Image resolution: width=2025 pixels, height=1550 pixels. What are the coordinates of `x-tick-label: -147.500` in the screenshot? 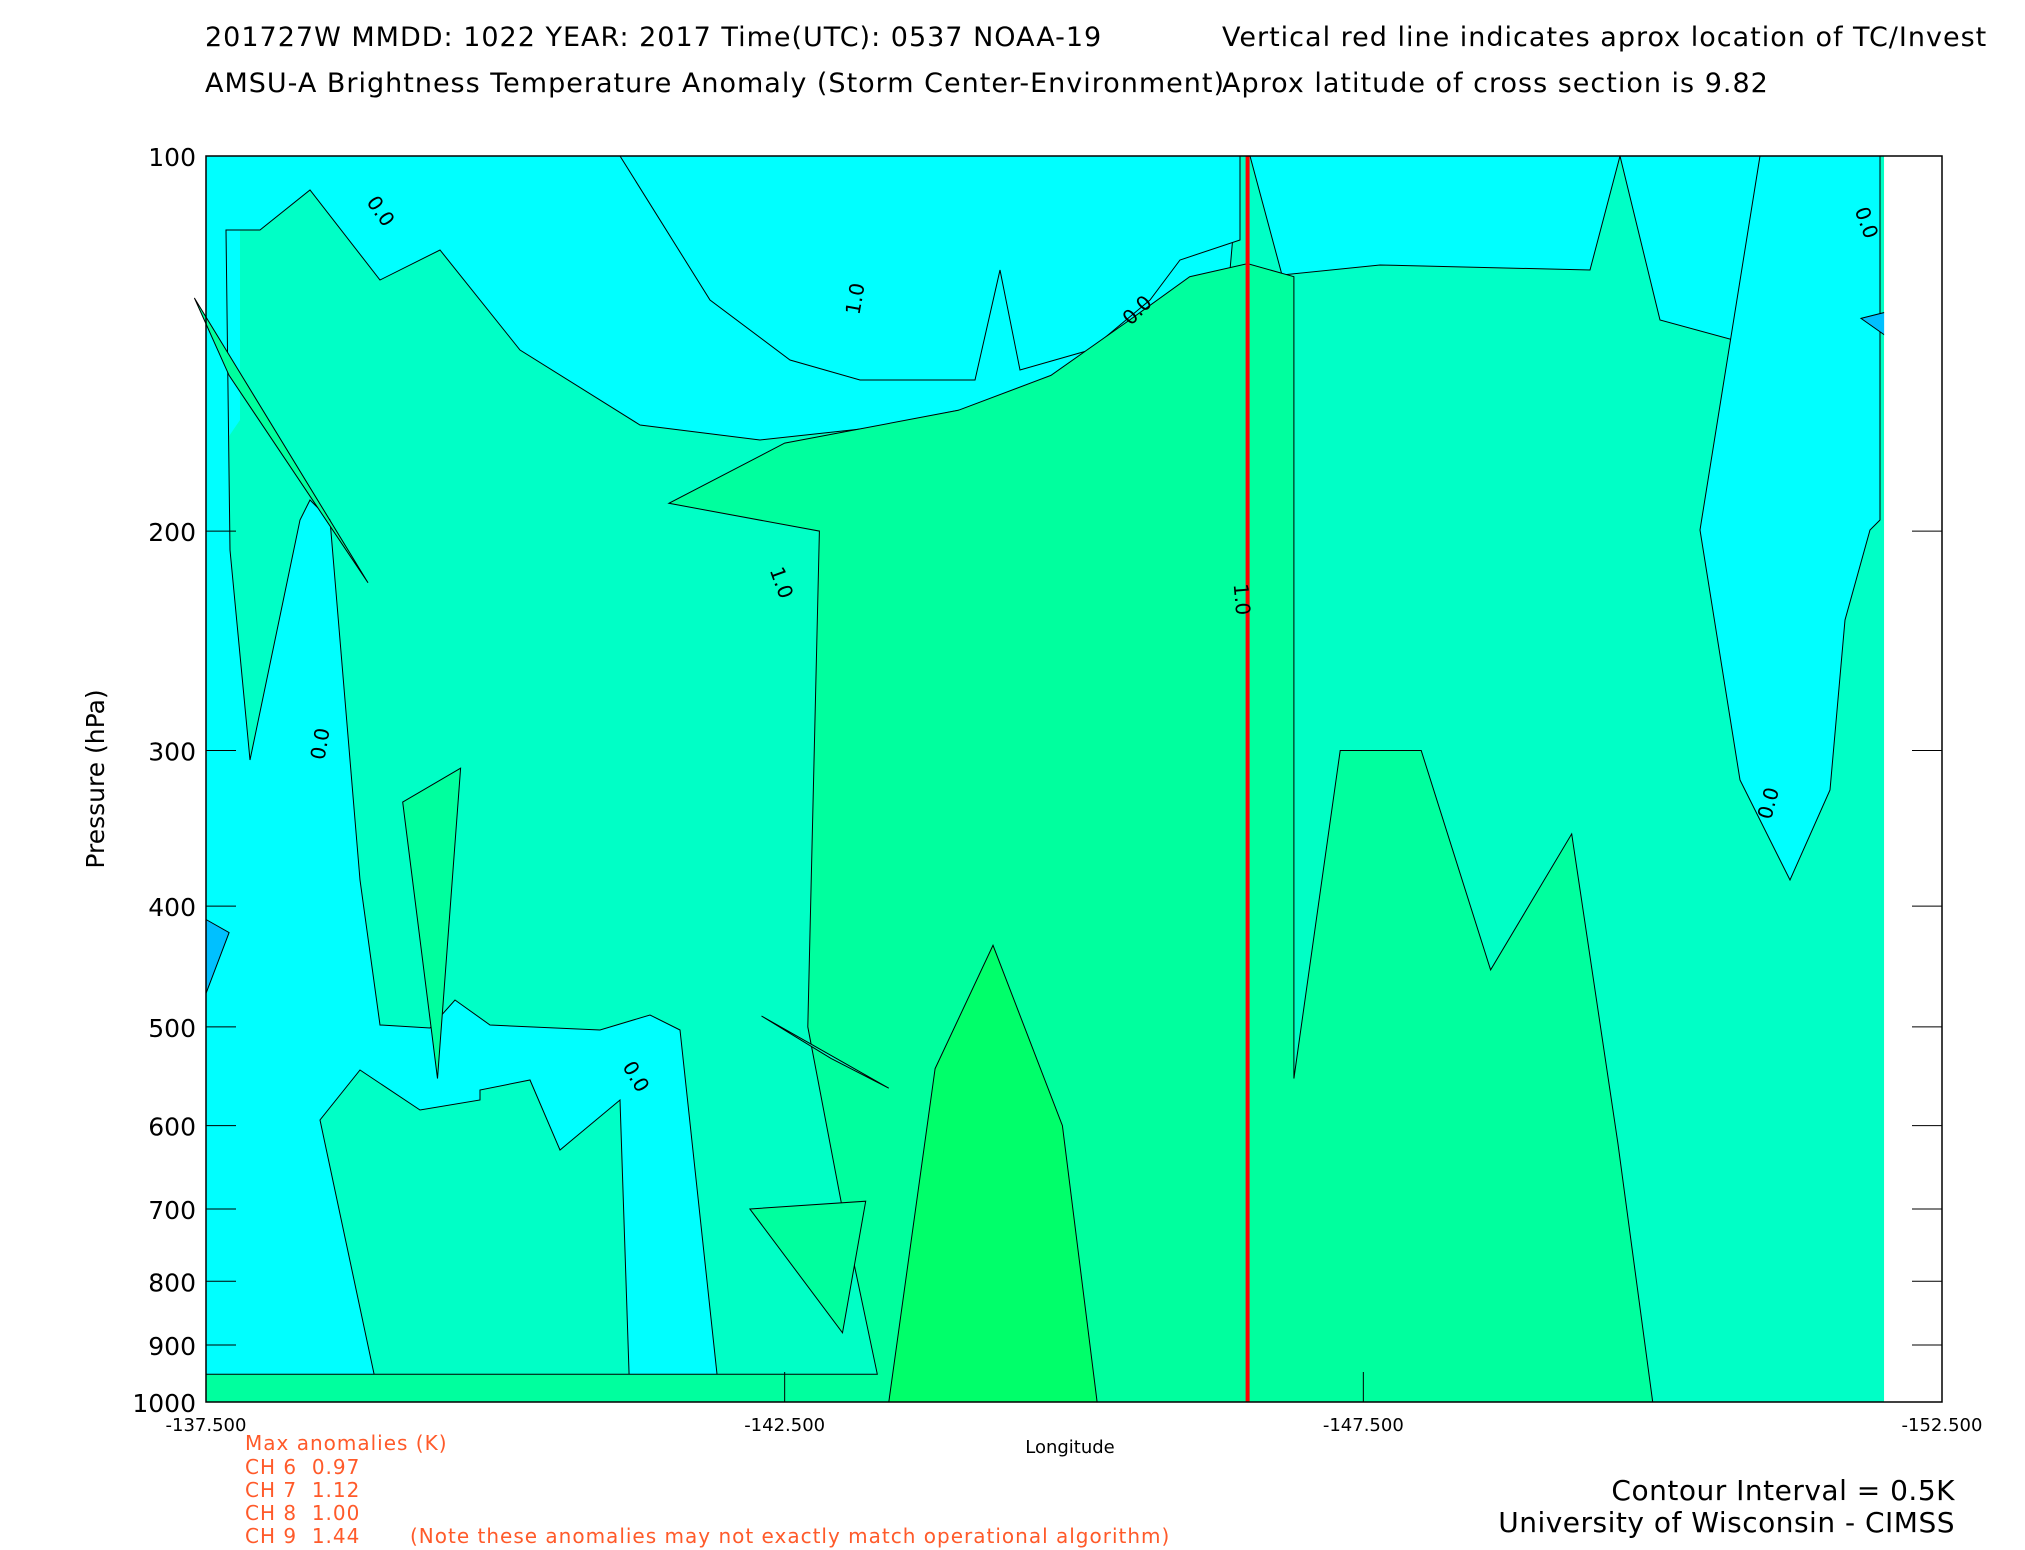 It's located at (1363, 1425).